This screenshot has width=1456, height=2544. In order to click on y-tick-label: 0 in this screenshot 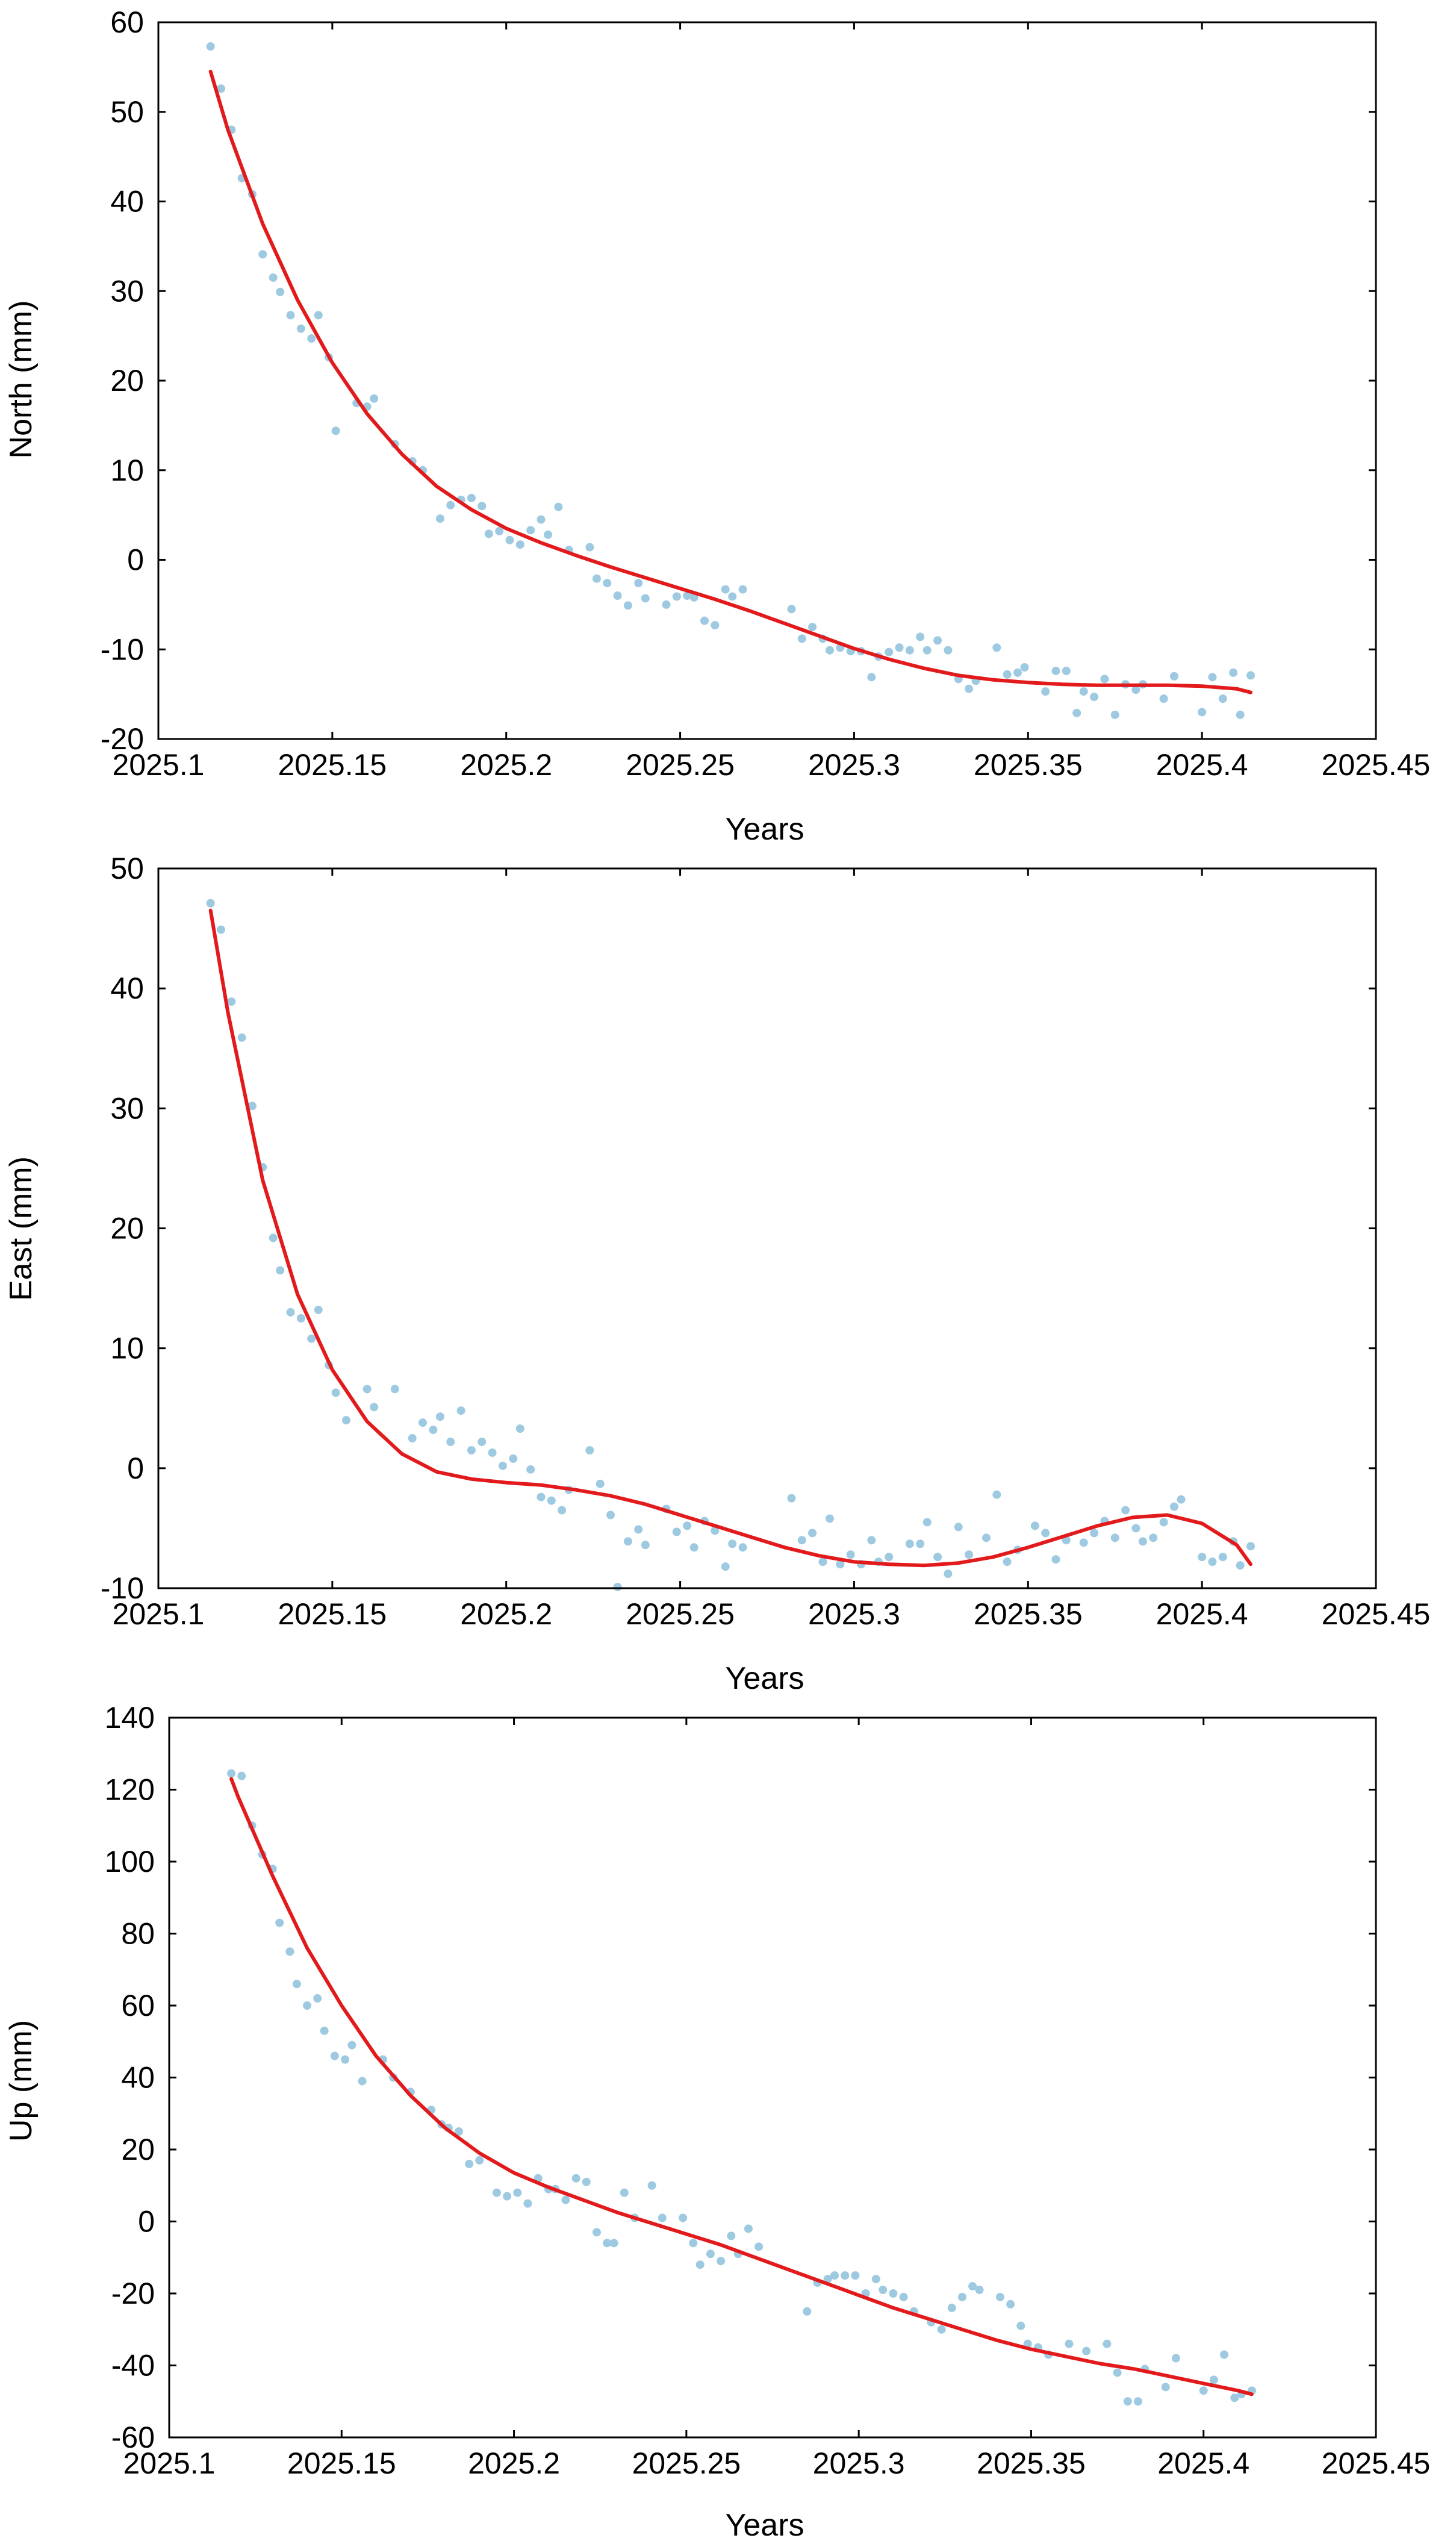, I will do `click(135, 560)`.